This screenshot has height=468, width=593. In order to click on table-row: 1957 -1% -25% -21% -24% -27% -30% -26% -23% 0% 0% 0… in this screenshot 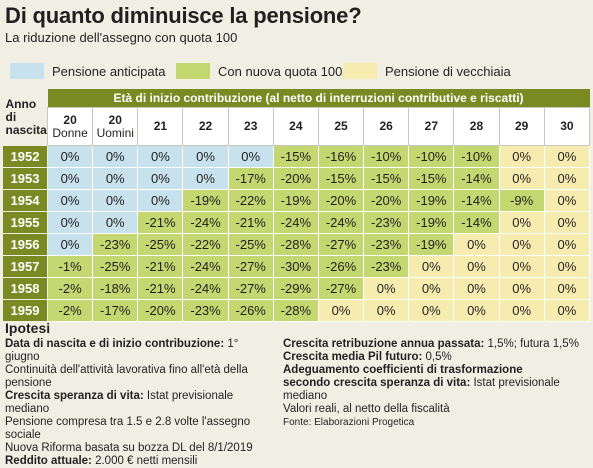, I will do `click(296, 266)`.